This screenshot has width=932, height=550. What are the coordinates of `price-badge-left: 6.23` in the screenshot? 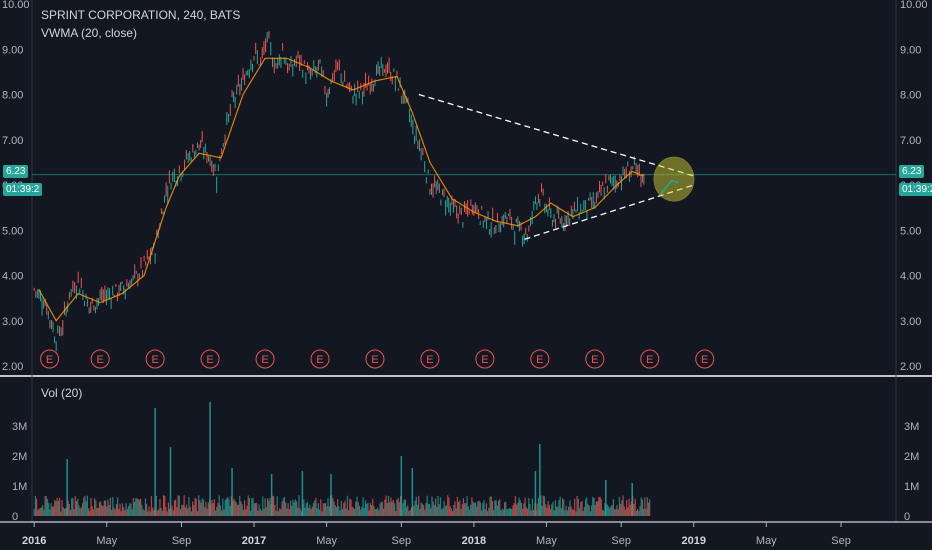 It's located at (16, 171).